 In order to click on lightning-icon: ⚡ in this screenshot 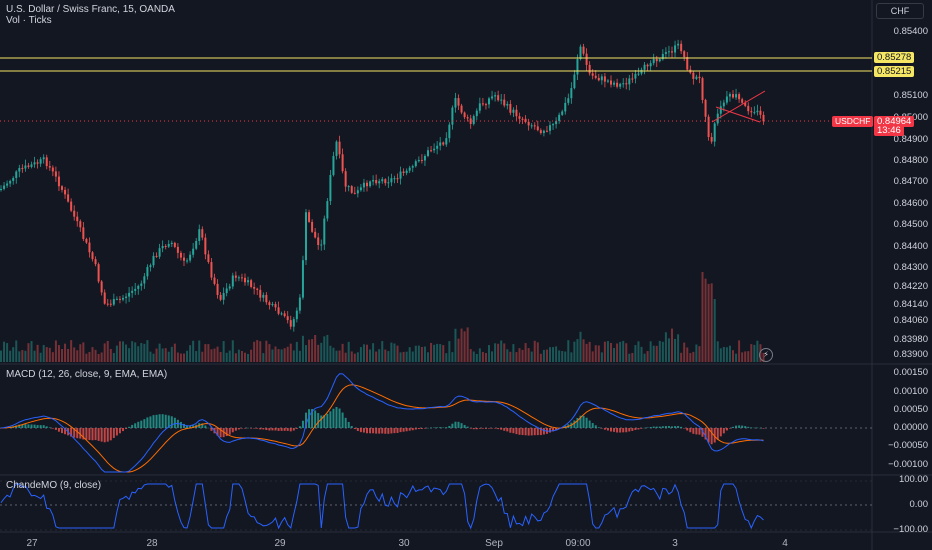, I will do `click(766, 355)`.